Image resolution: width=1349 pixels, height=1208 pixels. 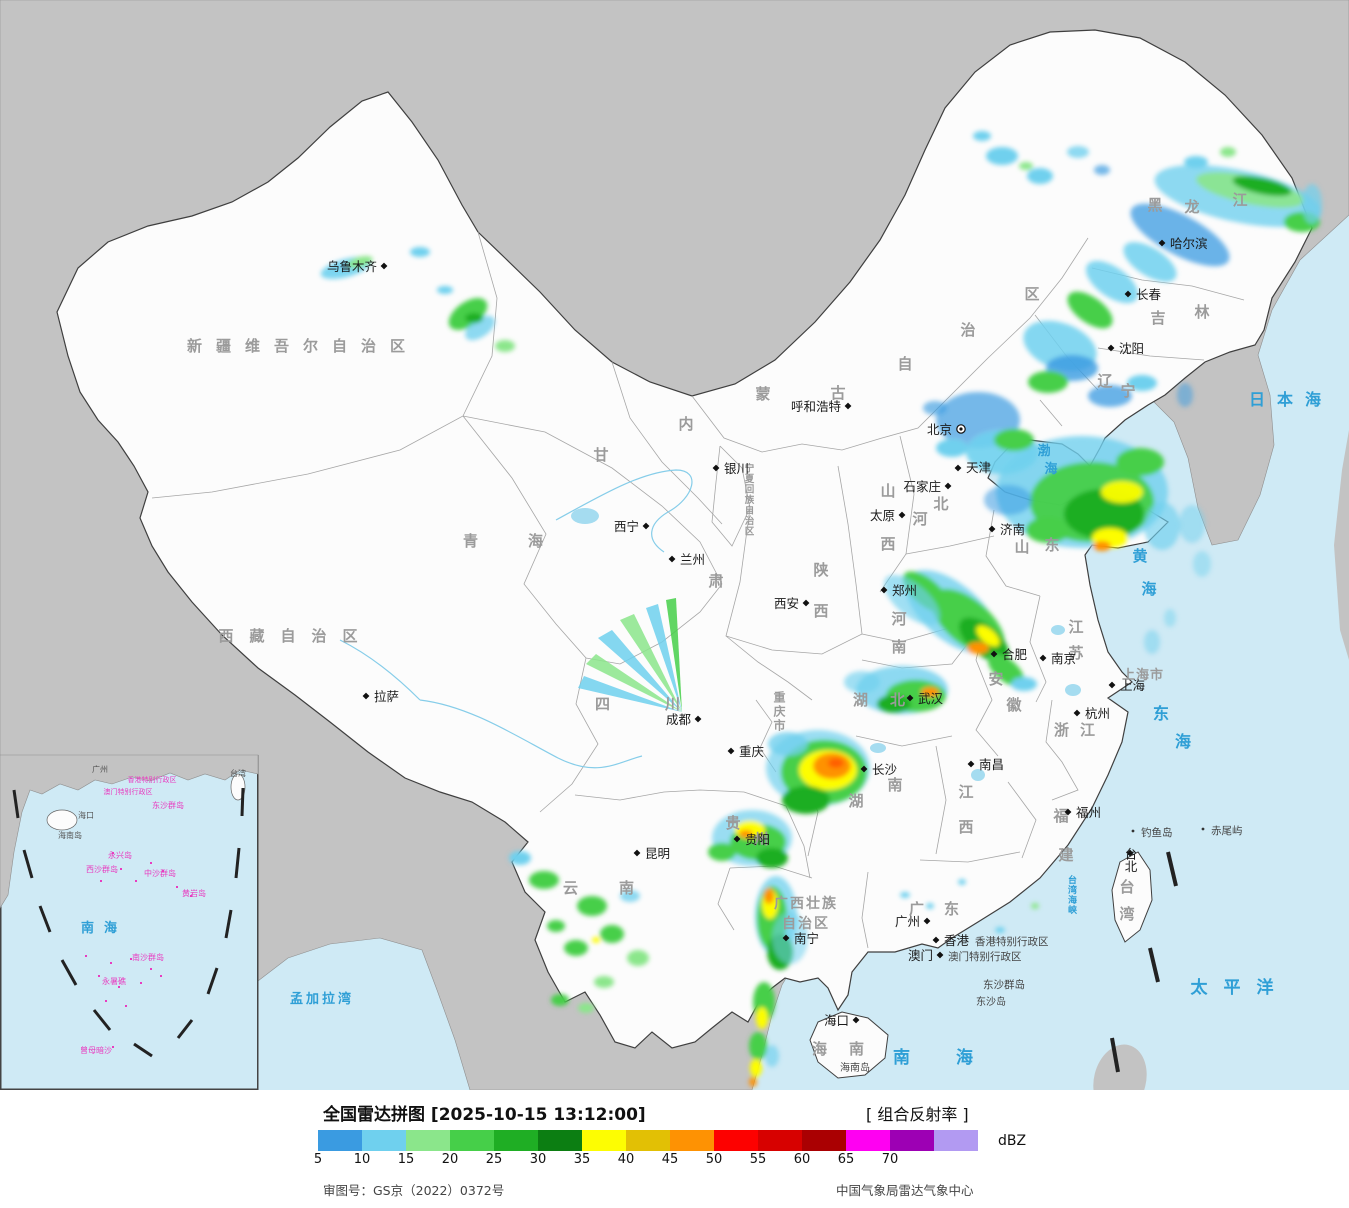 I want to click on city-label: 上海, so click(x=1133, y=685).